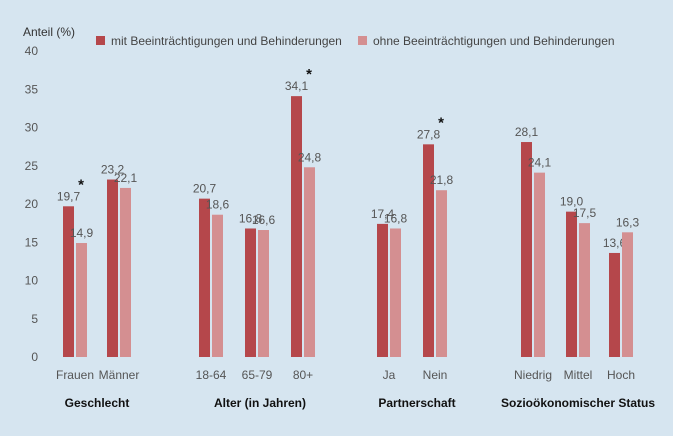  What do you see at coordinates (69, 196) in the screenshot?
I see `value-label: 19,7` at bounding box center [69, 196].